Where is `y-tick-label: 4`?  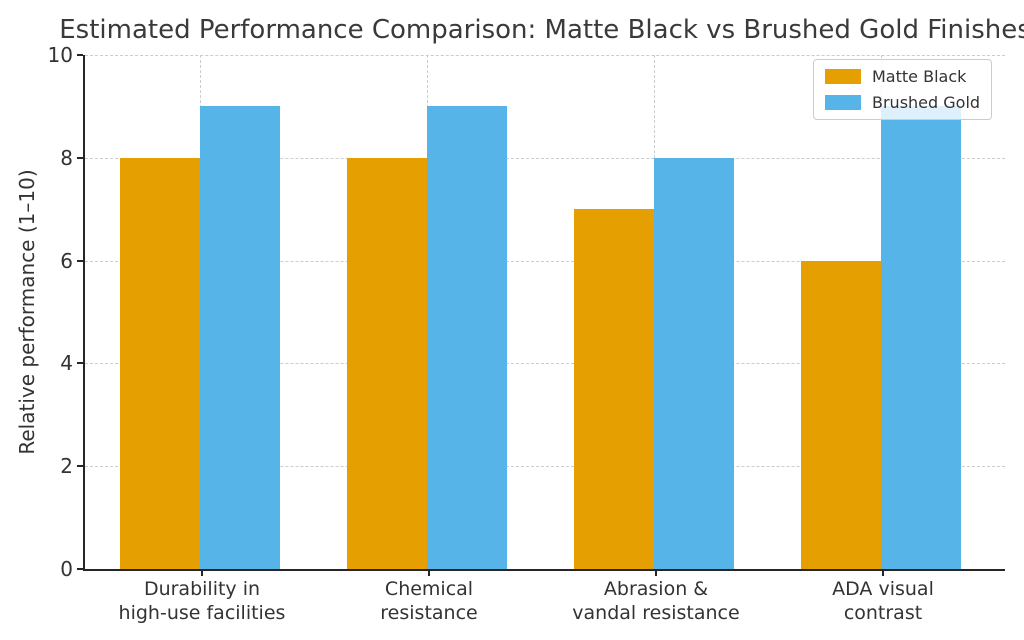 y-tick-label: 4 is located at coordinates (66, 363).